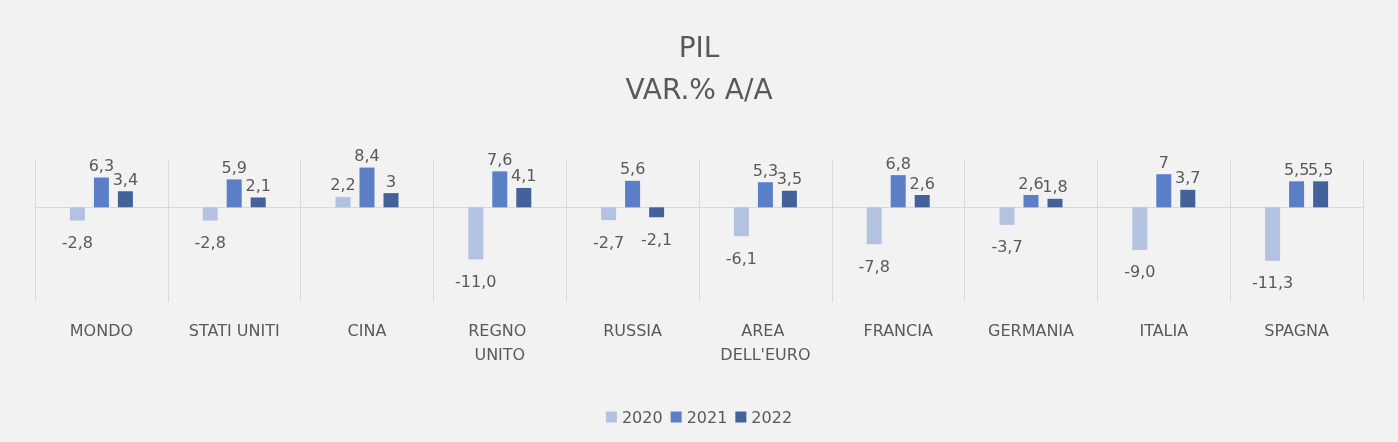  What do you see at coordinates (898, 330) in the screenshot?
I see `x-tick-label: FRANCIA` at bounding box center [898, 330].